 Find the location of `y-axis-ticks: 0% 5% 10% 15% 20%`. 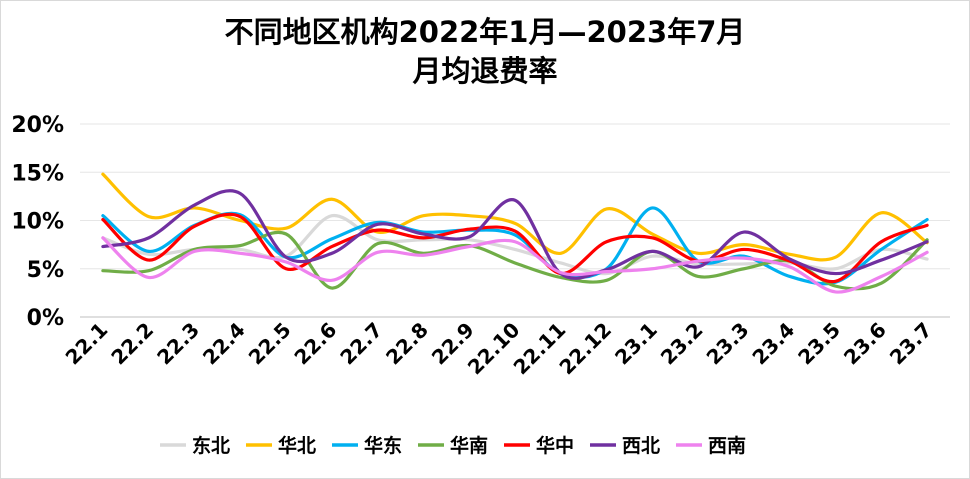

y-axis-ticks: 0% 5% 10% 15% 20% is located at coordinates (37, 222).